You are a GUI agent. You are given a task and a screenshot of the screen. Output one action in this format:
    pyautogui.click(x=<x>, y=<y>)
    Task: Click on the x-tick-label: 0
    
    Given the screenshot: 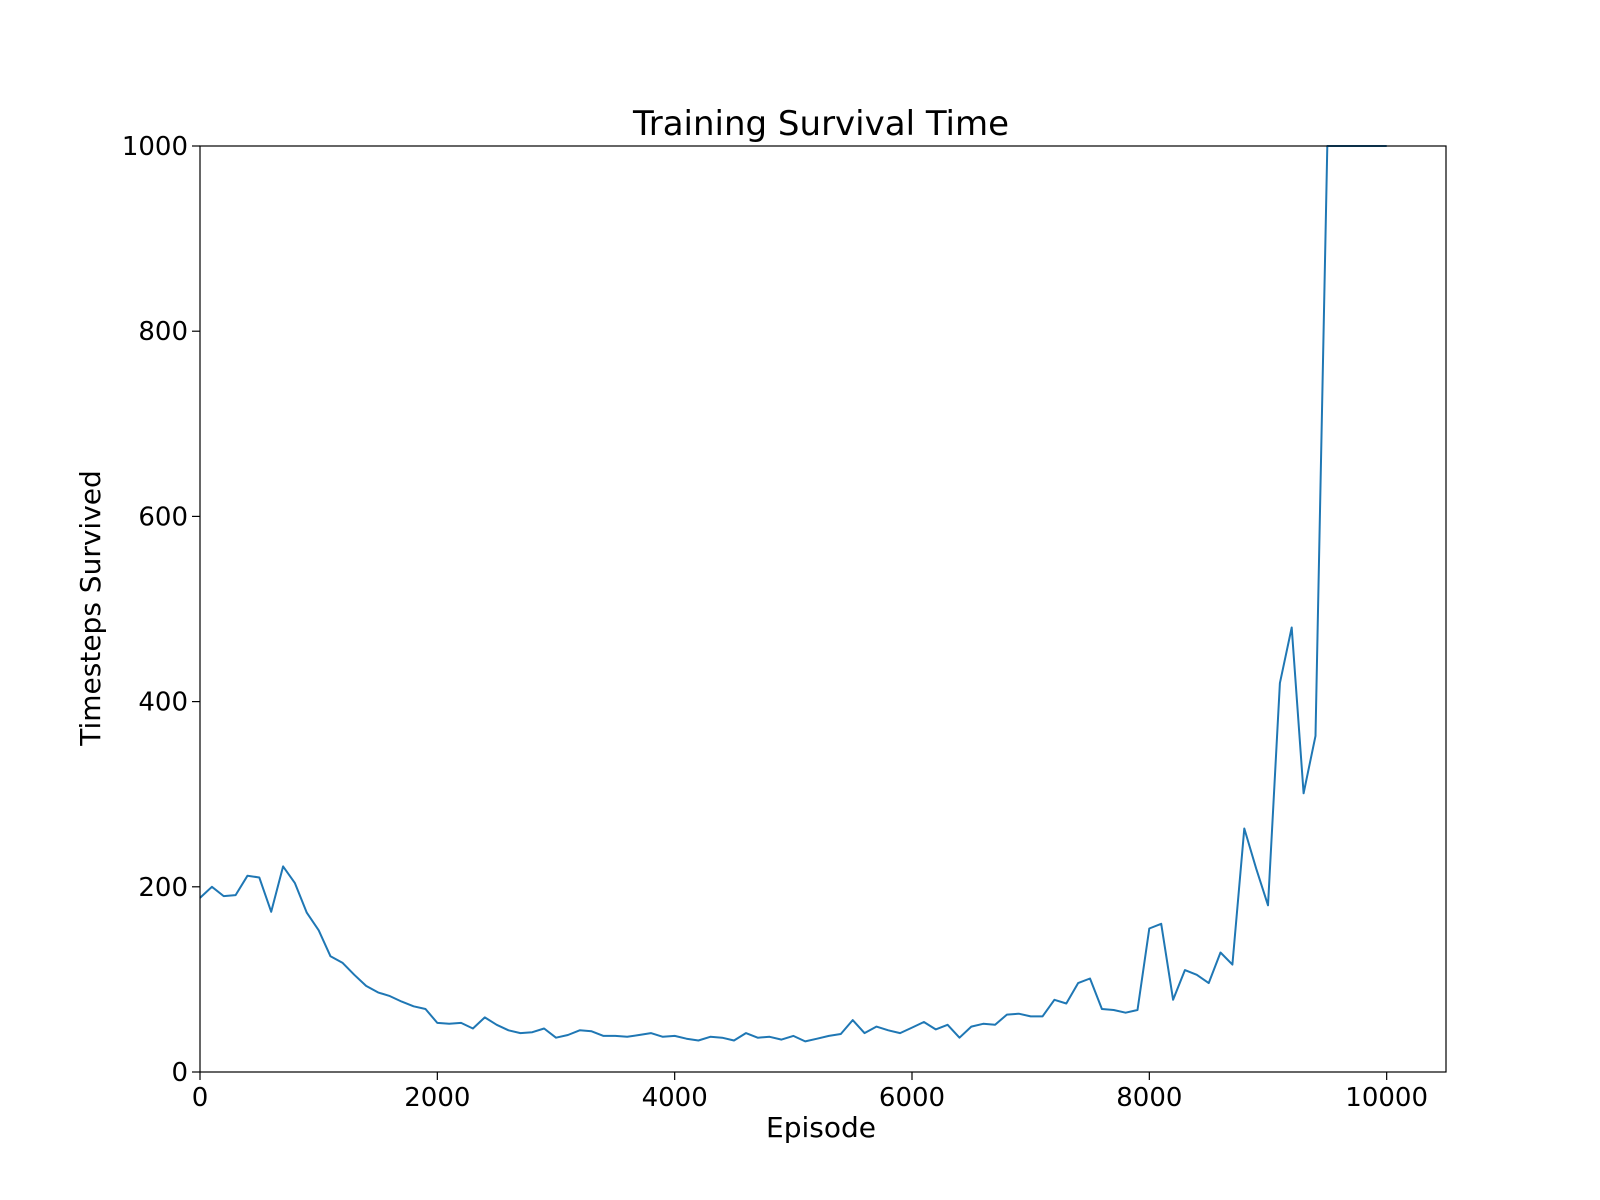 What is the action you would take?
    pyautogui.click(x=200, y=1098)
    